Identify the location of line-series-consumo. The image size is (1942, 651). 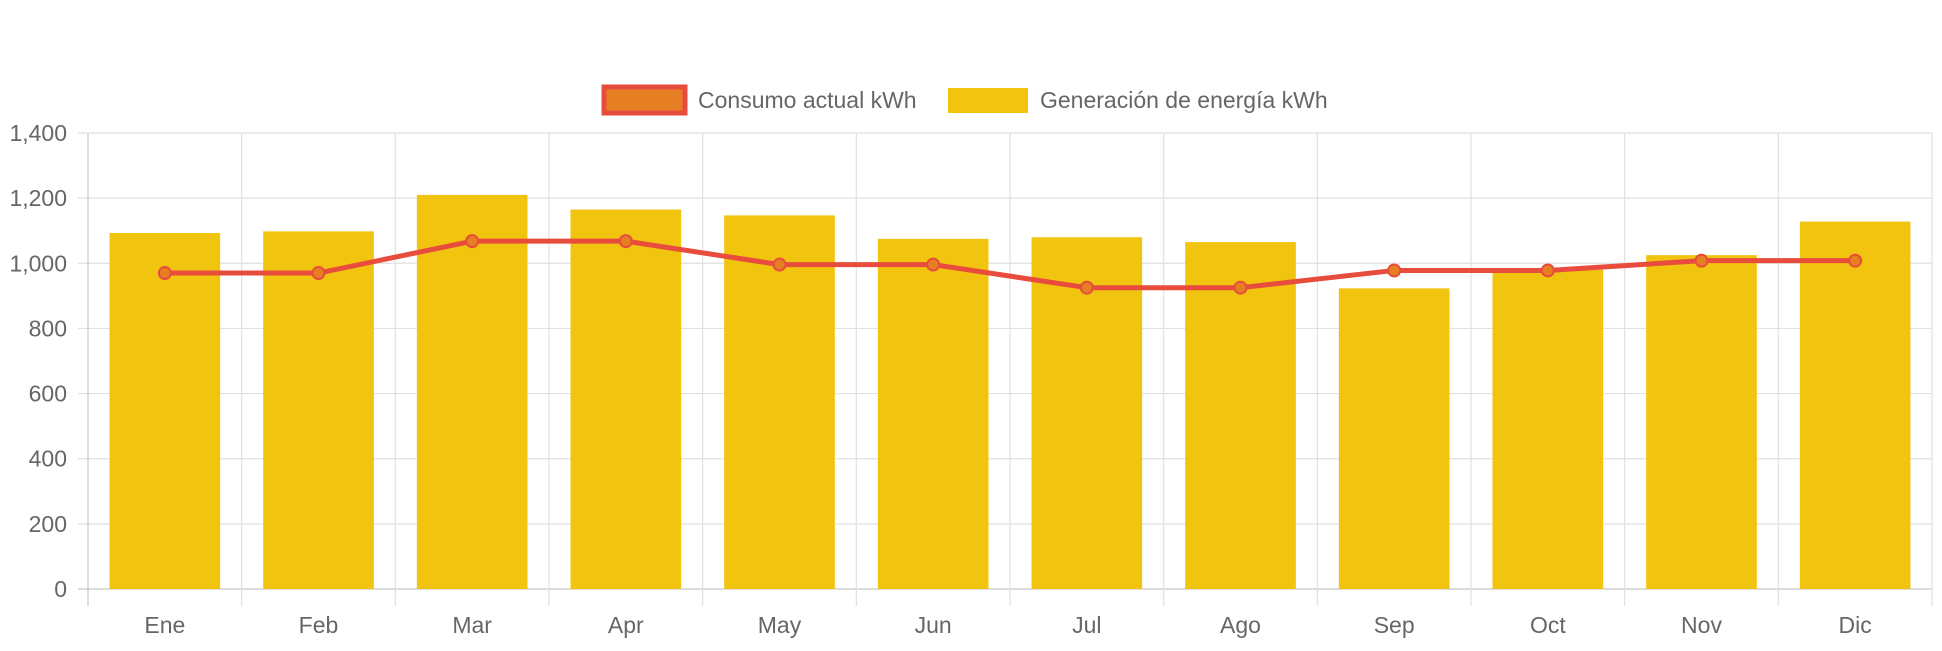
(1010, 264).